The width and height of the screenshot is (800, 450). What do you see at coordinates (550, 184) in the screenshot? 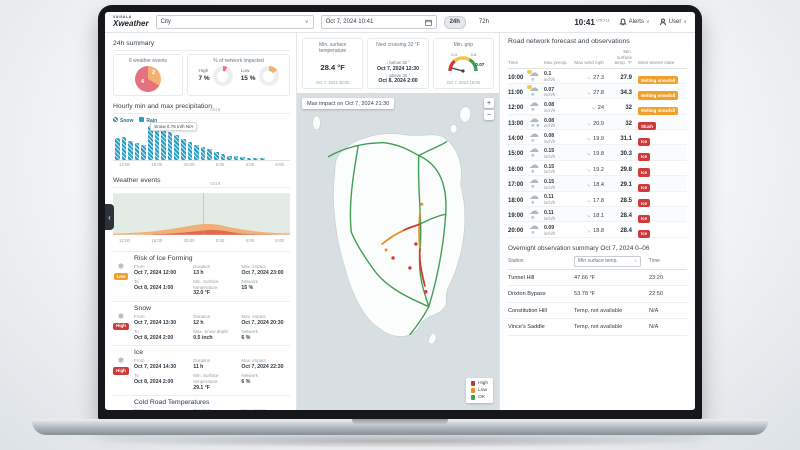
I see `forecast-precip: 0.15 inch/h` at bounding box center [550, 184].